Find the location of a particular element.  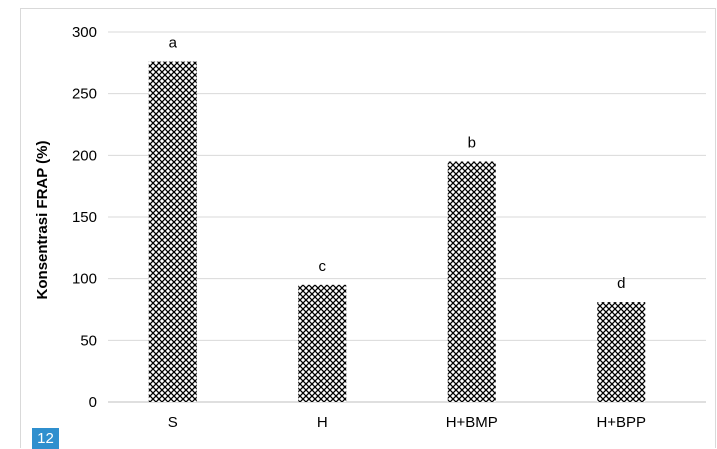

data-label: d is located at coordinates (621, 283).